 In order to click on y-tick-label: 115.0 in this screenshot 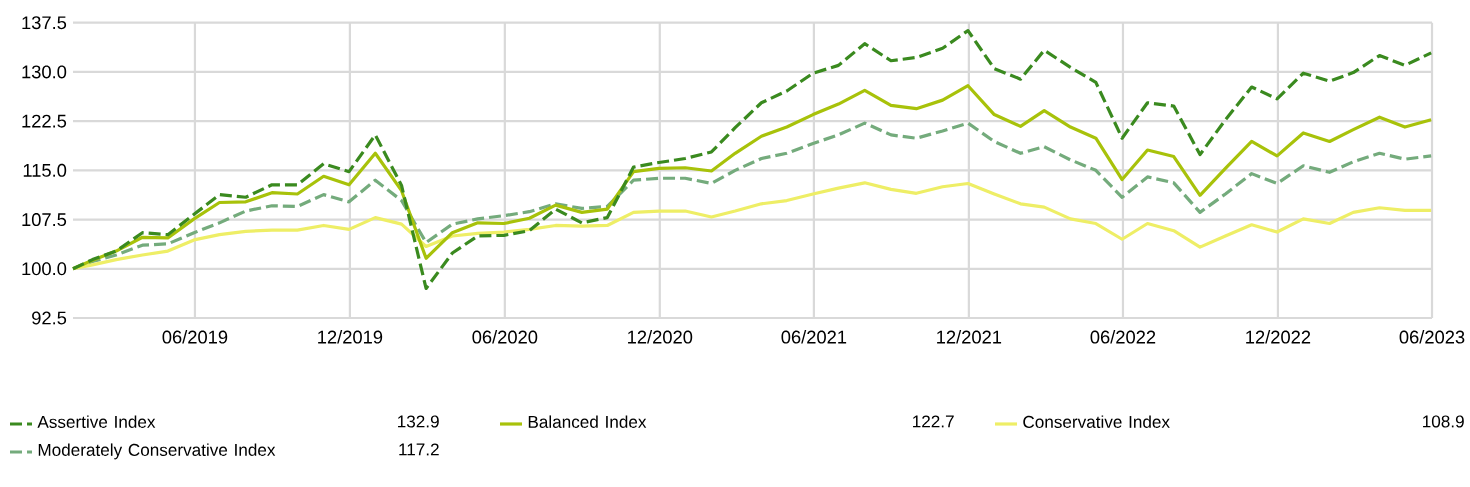, I will do `click(45, 170)`.